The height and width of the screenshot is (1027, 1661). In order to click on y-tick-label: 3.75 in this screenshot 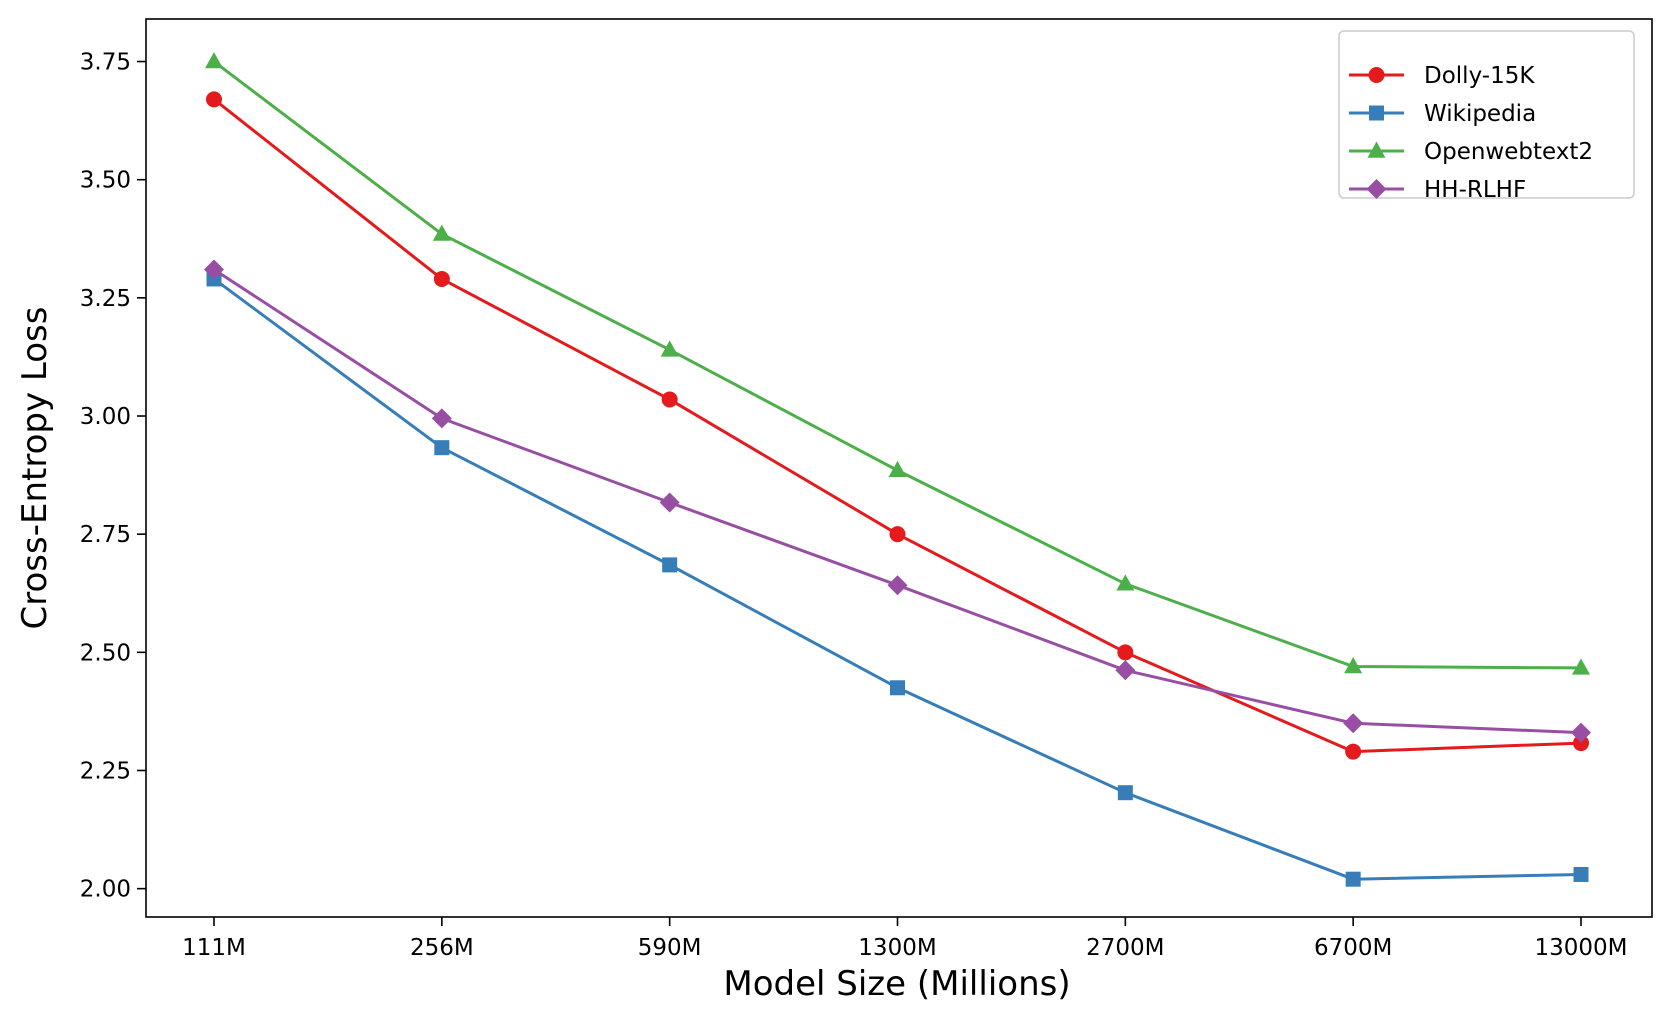, I will do `click(105, 63)`.